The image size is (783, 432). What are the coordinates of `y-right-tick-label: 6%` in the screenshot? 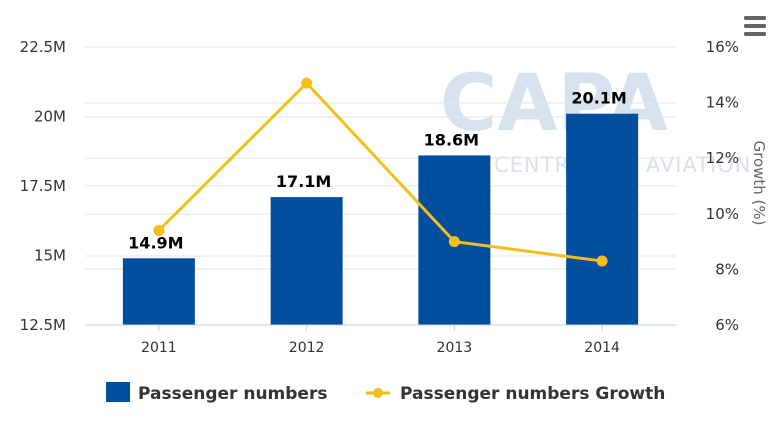 It's located at (727, 325).